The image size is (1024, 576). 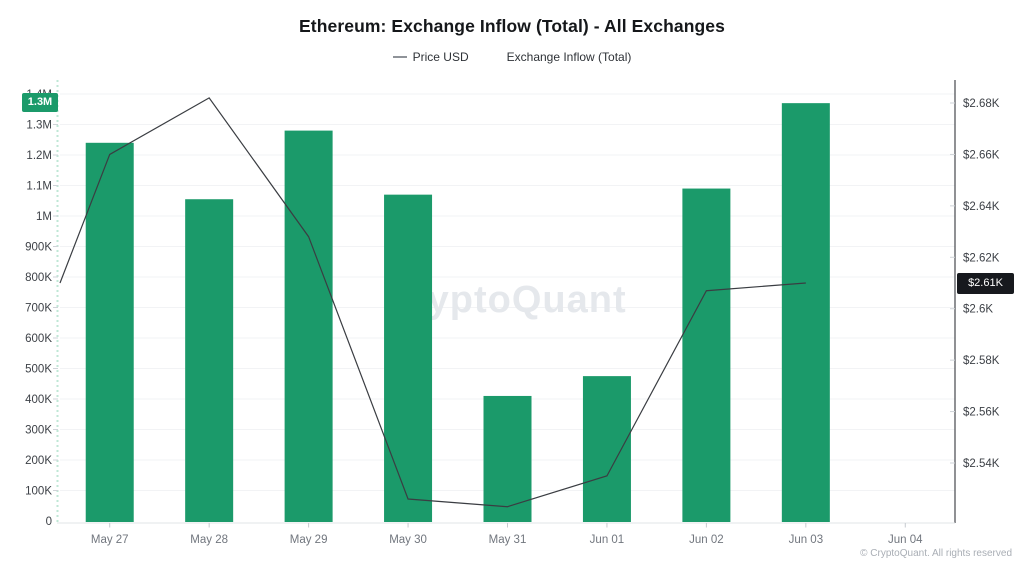 I want to click on right-axis-label: $2.66K, so click(x=981, y=155).